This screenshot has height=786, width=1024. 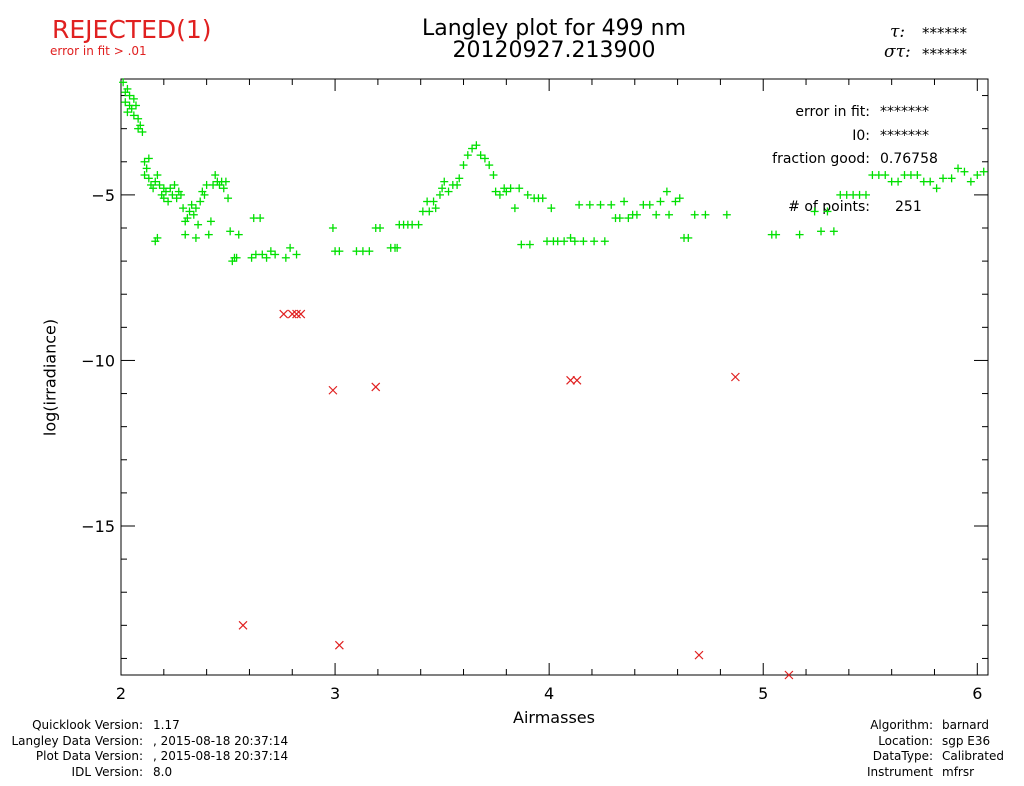 What do you see at coordinates (221, 756) in the screenshot?
I see `footer-version-value: , 2015-08-18 20:37:14` at bounding box center [221, 756].